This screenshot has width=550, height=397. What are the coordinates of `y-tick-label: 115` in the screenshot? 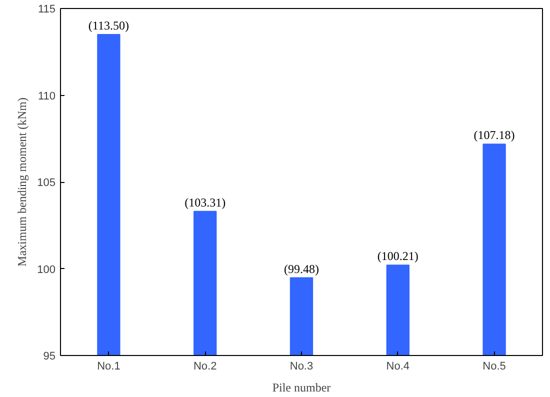 It's located at (47, 10).